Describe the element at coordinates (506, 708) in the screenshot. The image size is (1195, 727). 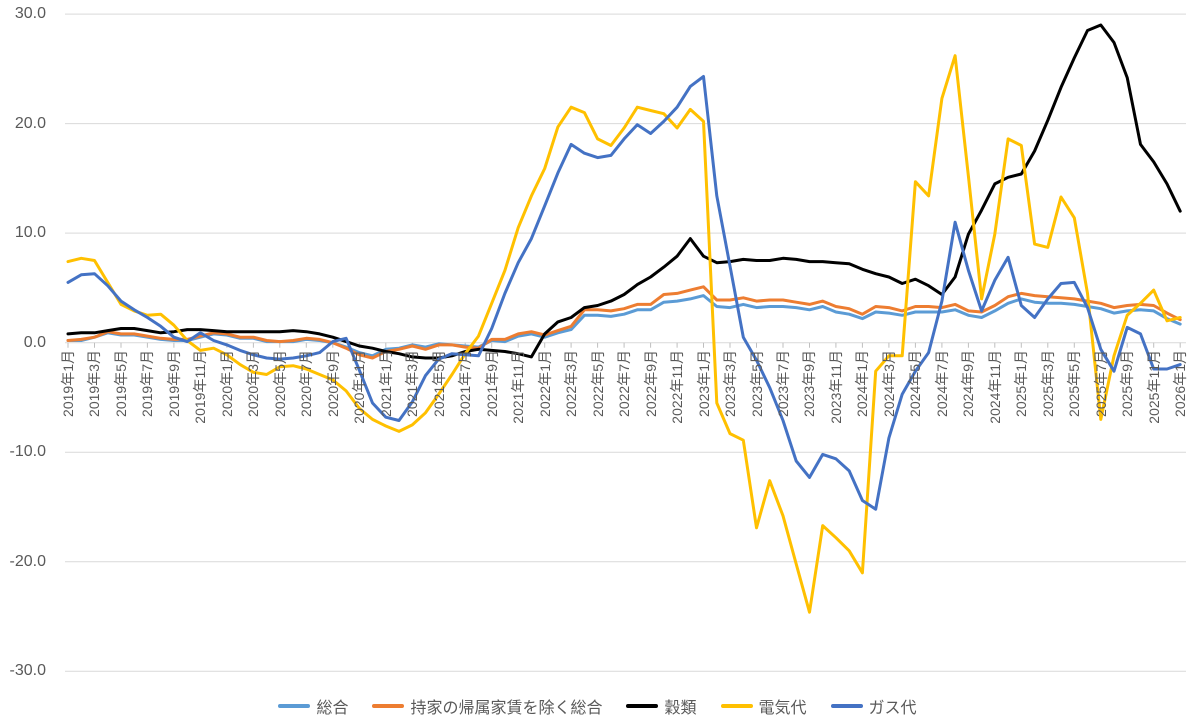
I see `legend-label-ex-imputed-rent: 持家の帰属家賃を除く総合` at that location.